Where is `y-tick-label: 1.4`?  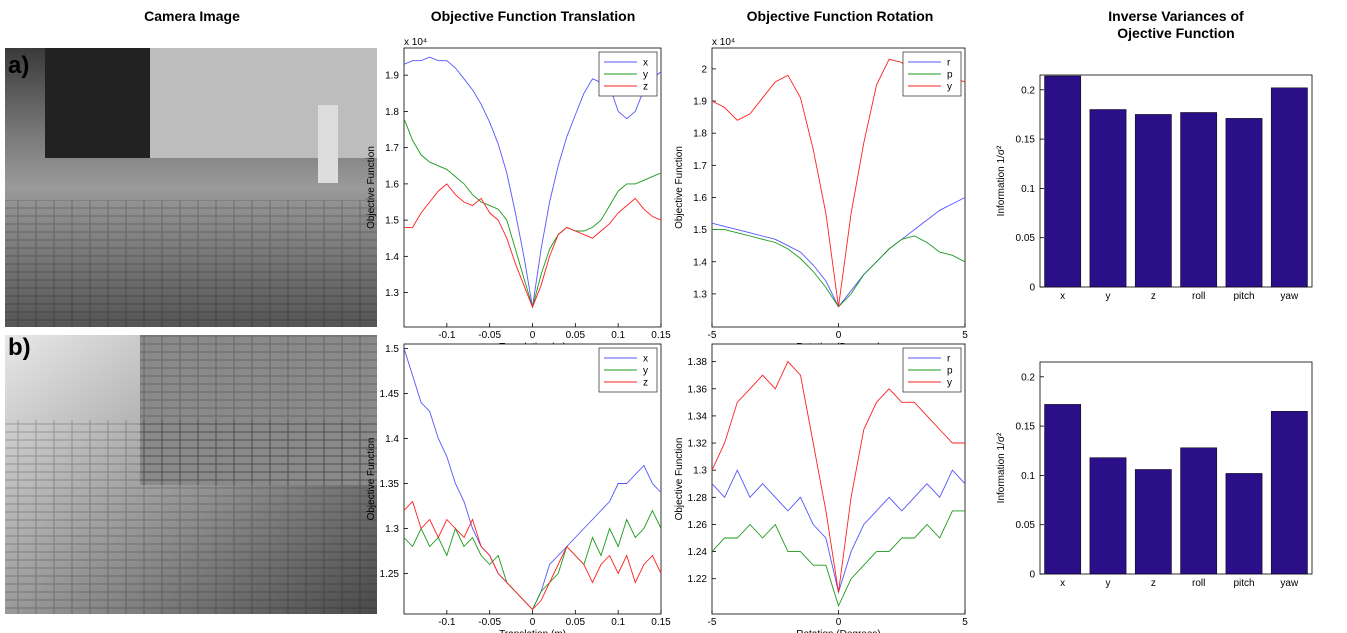
y-tick-label: 1.4 is located at coordinates (392, 257).